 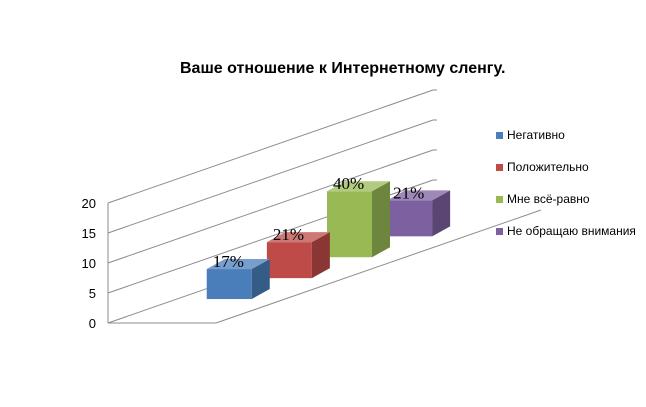 What do you see at coordinates (343, 68) in the screenshot?
I see `chart-title: Ваше отношение к Интернетному сленгу.` at bounding box center [343, 68].